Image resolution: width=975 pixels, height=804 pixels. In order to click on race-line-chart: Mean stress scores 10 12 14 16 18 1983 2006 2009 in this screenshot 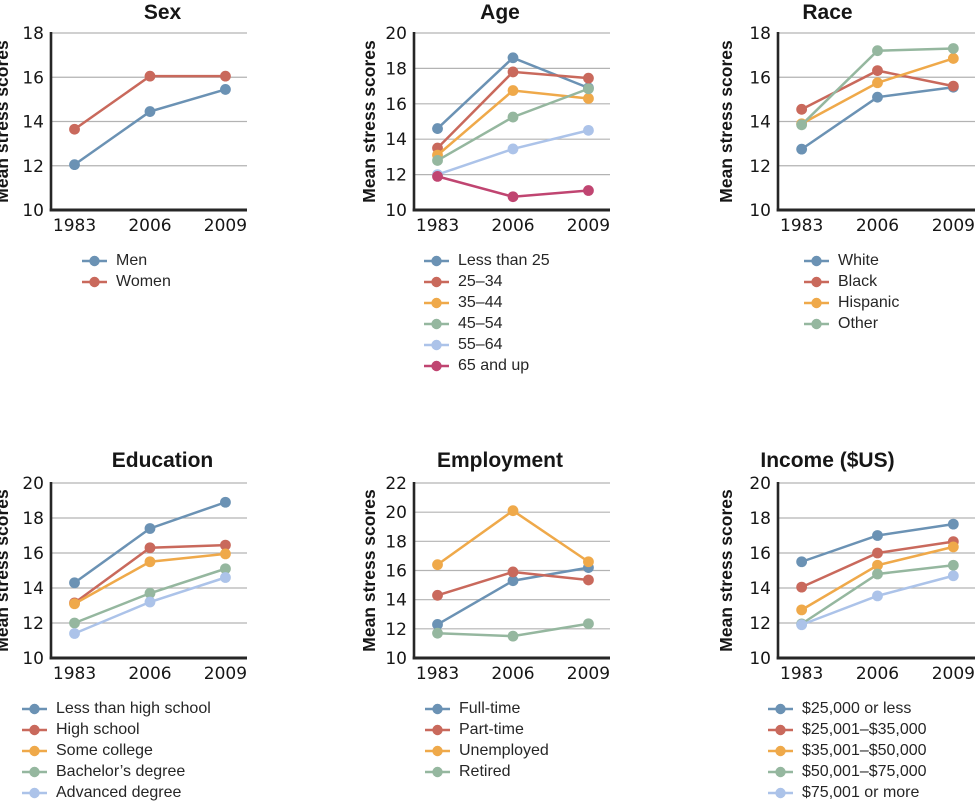, I will do `click(845, 131)`.